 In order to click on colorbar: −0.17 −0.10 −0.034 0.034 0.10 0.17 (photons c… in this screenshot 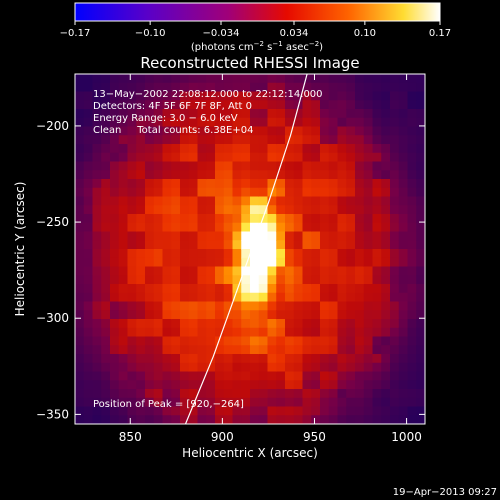, I will do `click(255, 27)`.